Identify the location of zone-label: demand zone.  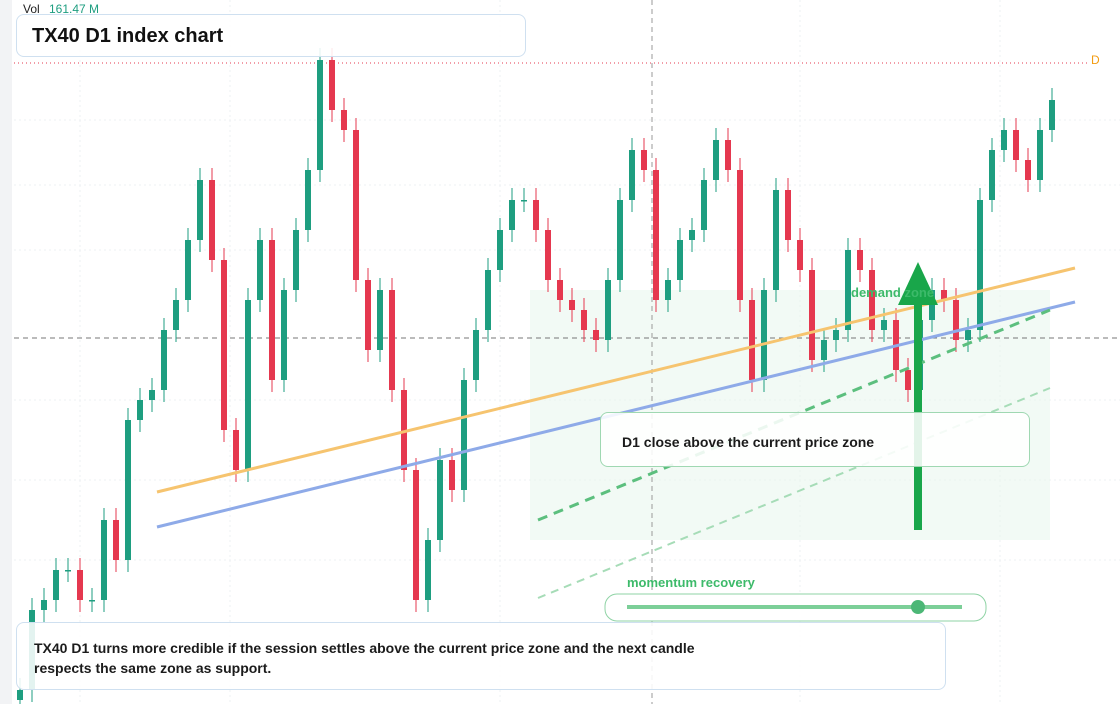
(893, 292).